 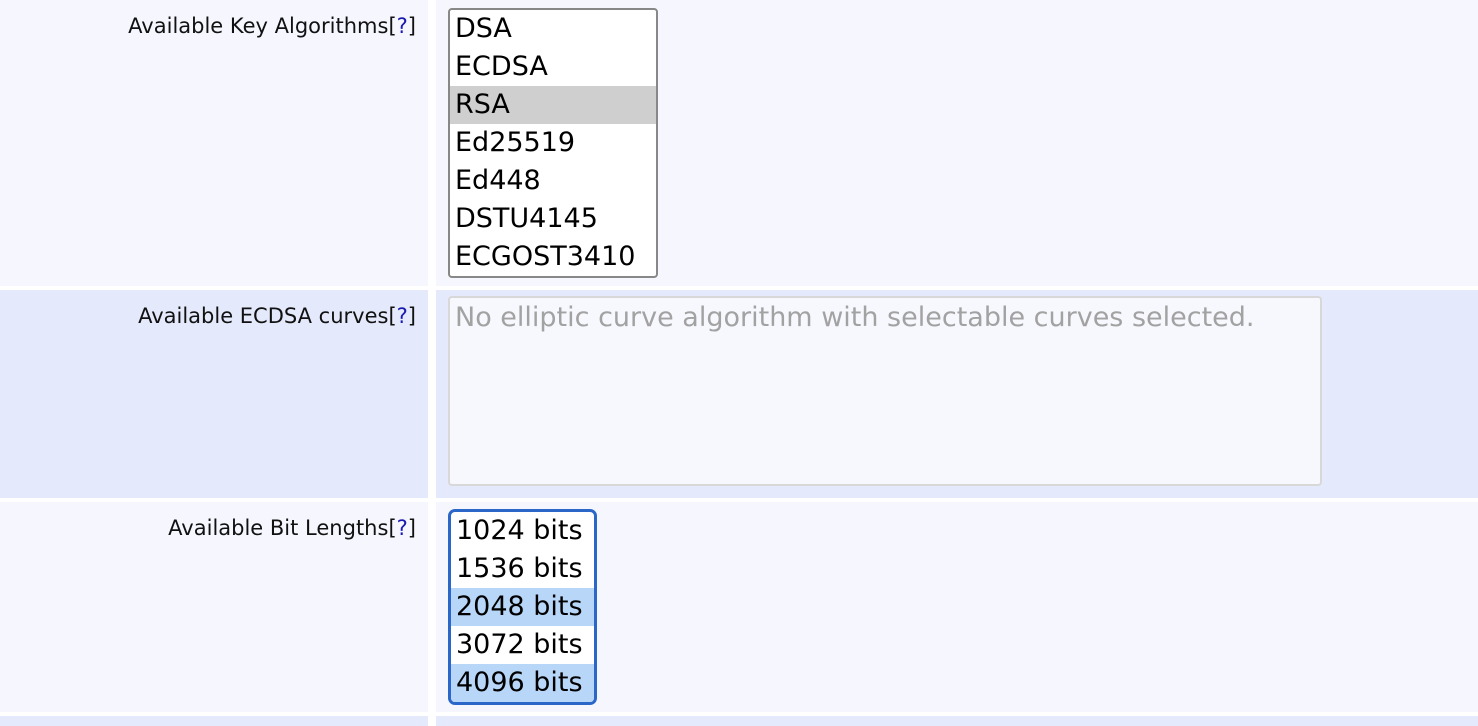 What do you see at coordinates (553, 105) in the screenshot?
I see `option-selected: RSA` at bounding box center [553, 105].